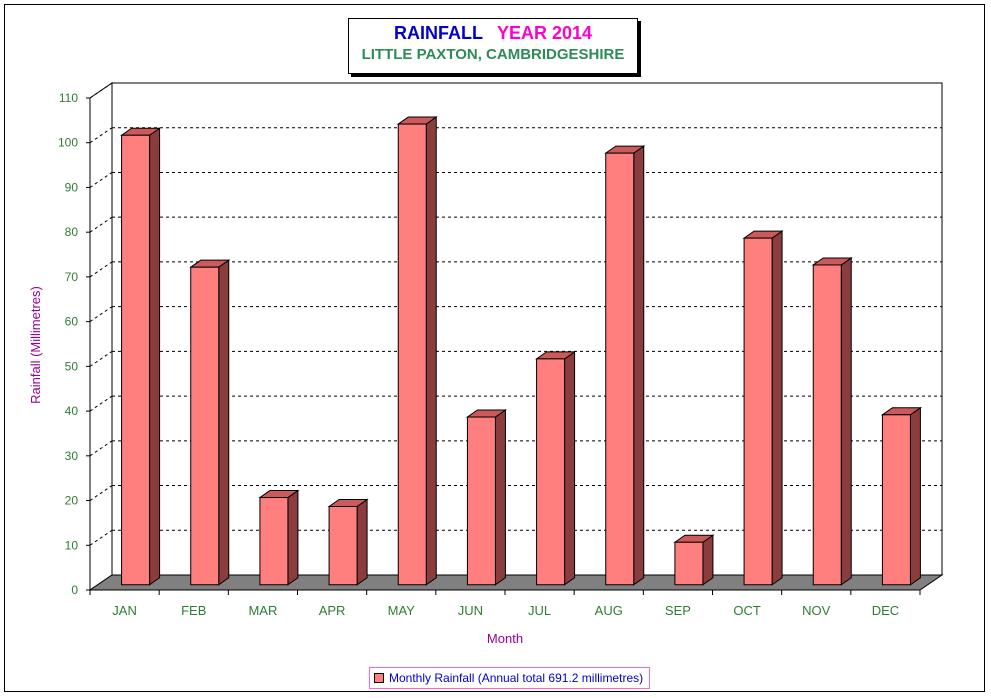 The image size is (991, 698). I want to click on bar-may, so click(417, 351).